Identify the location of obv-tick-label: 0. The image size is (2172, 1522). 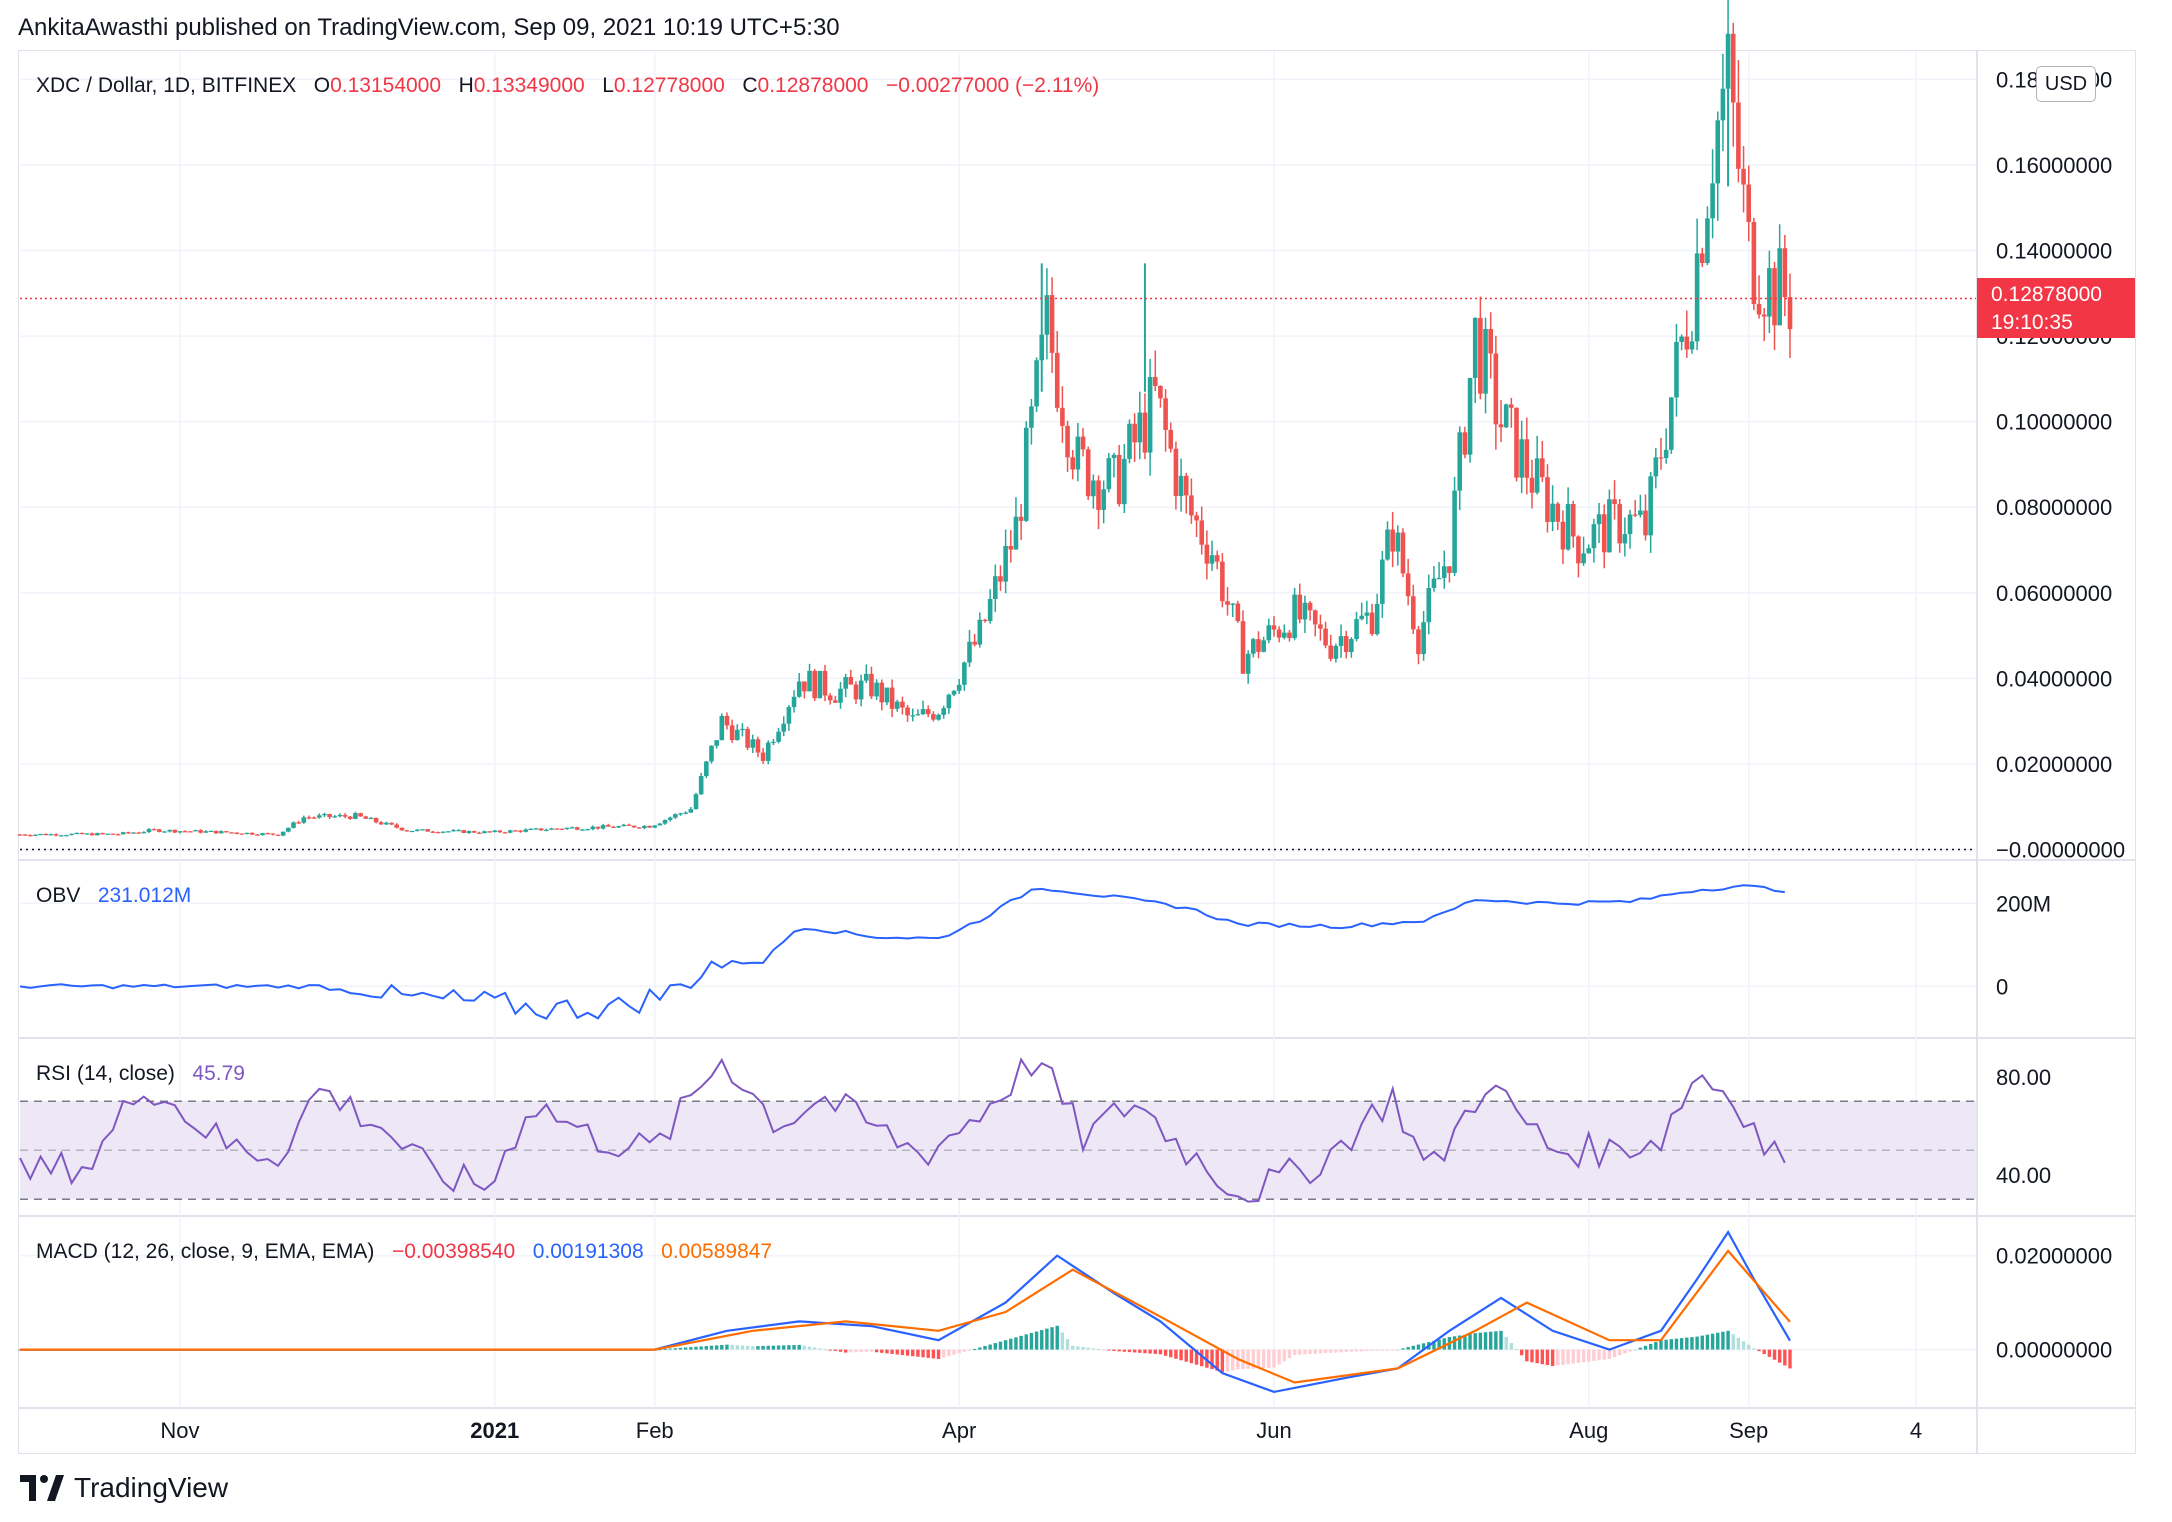
(2002, 986).